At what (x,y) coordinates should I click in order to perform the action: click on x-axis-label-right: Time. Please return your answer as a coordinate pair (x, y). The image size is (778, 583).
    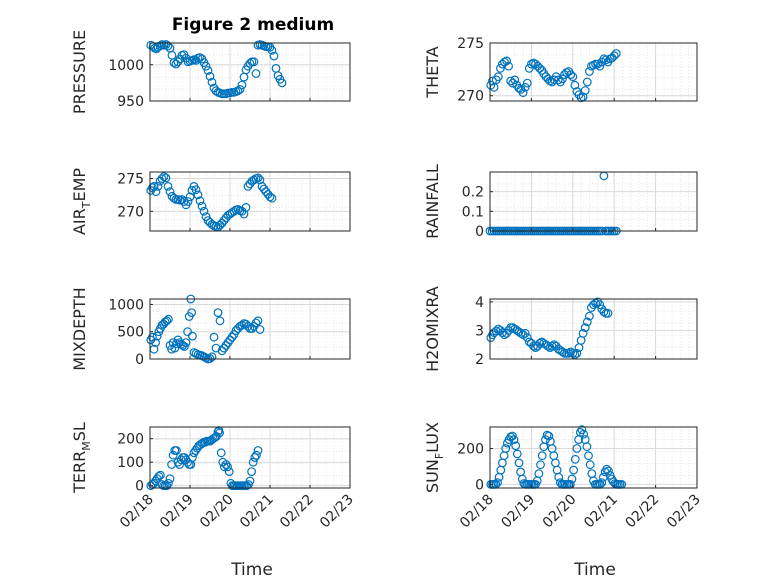
    Looking at the image, I should click on (594, 570).